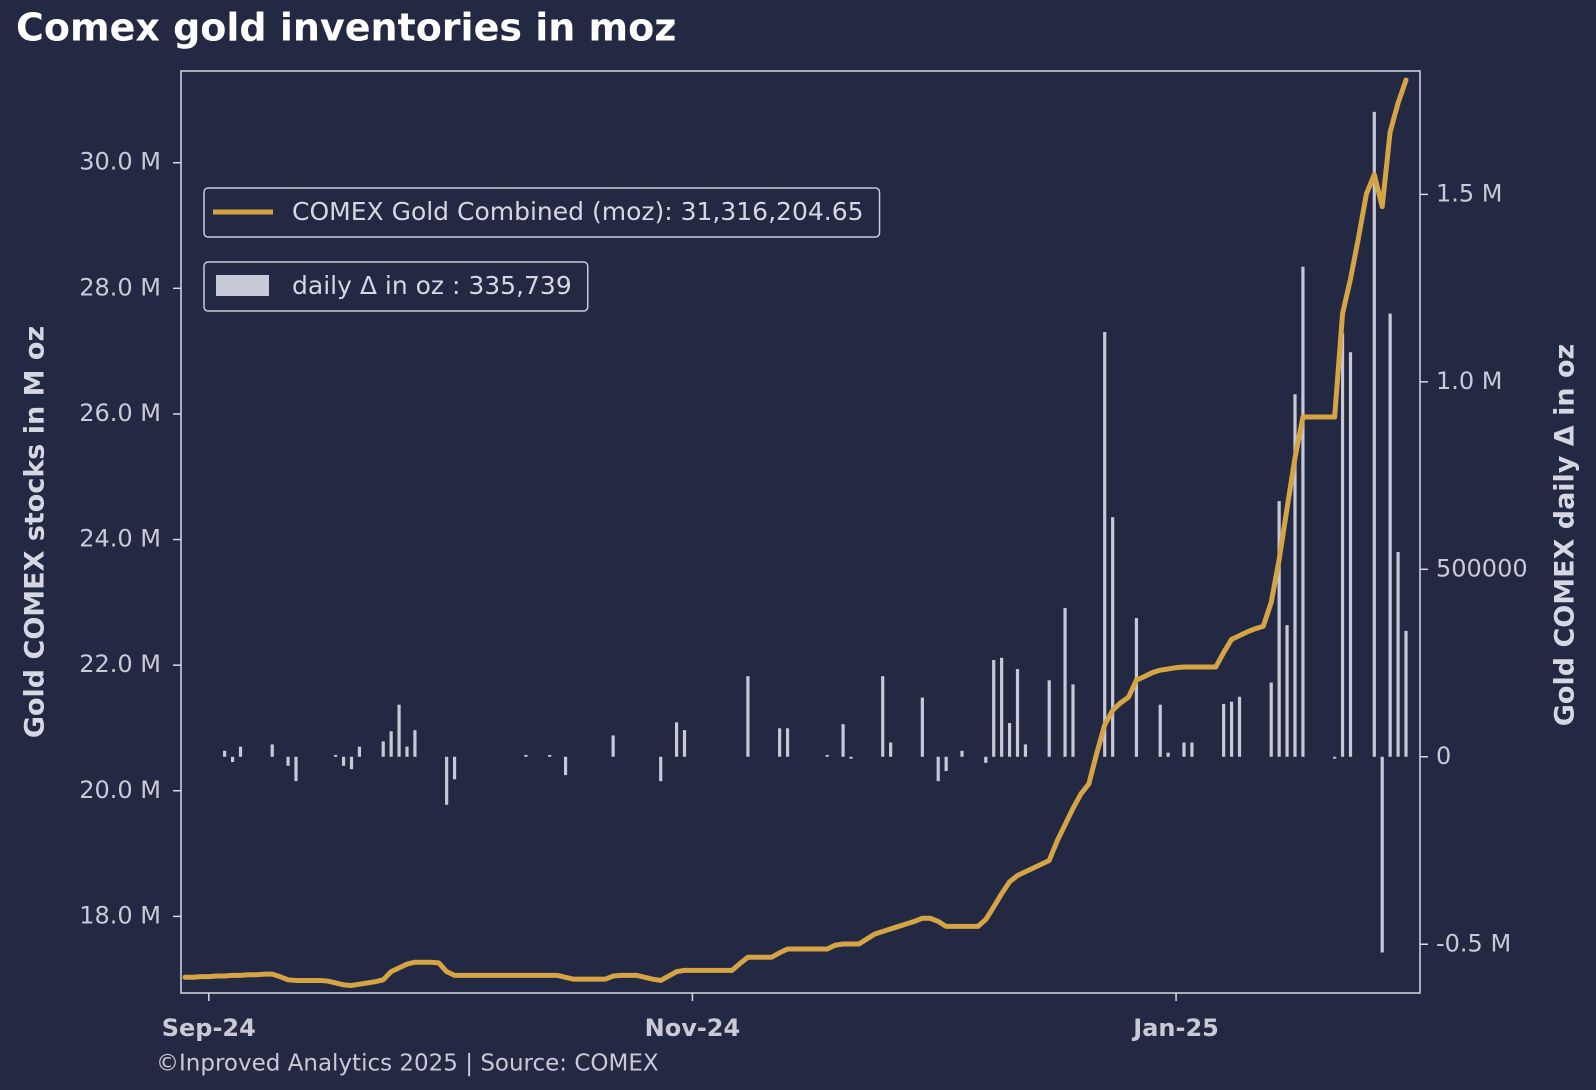  Describe the element at coordinates (35, 532) in the screenshot. I see `y-axis-label: Gold COMEX stocks in M oz` at that location.